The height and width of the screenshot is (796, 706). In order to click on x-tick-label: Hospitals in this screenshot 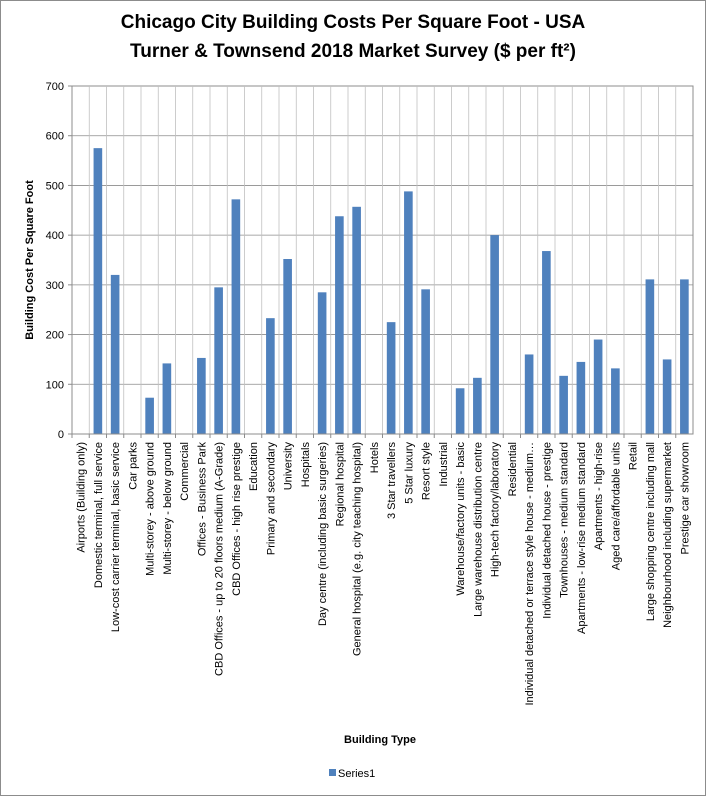, I will do `click(306, 465)`.